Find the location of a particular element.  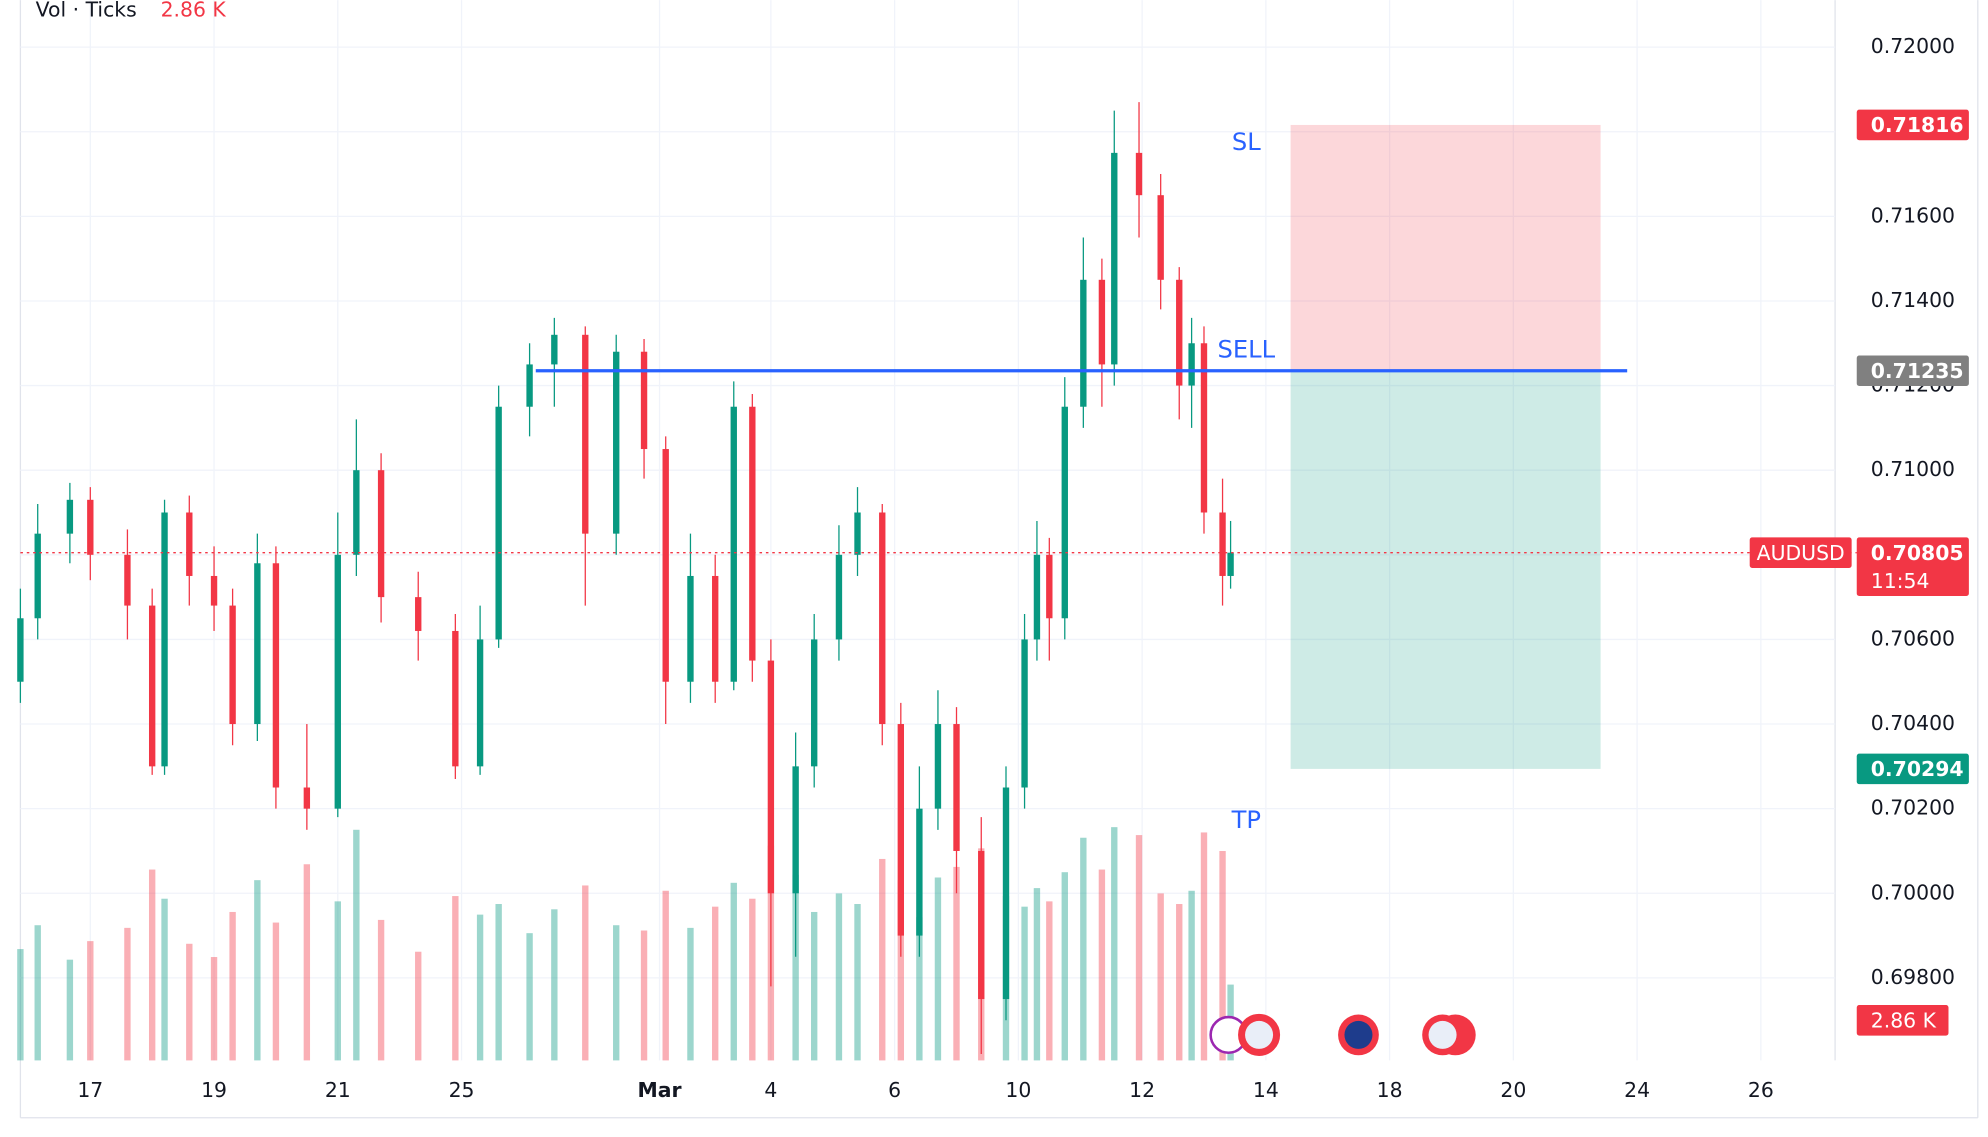

volume-tag is located at coordinates (1902, 1020).